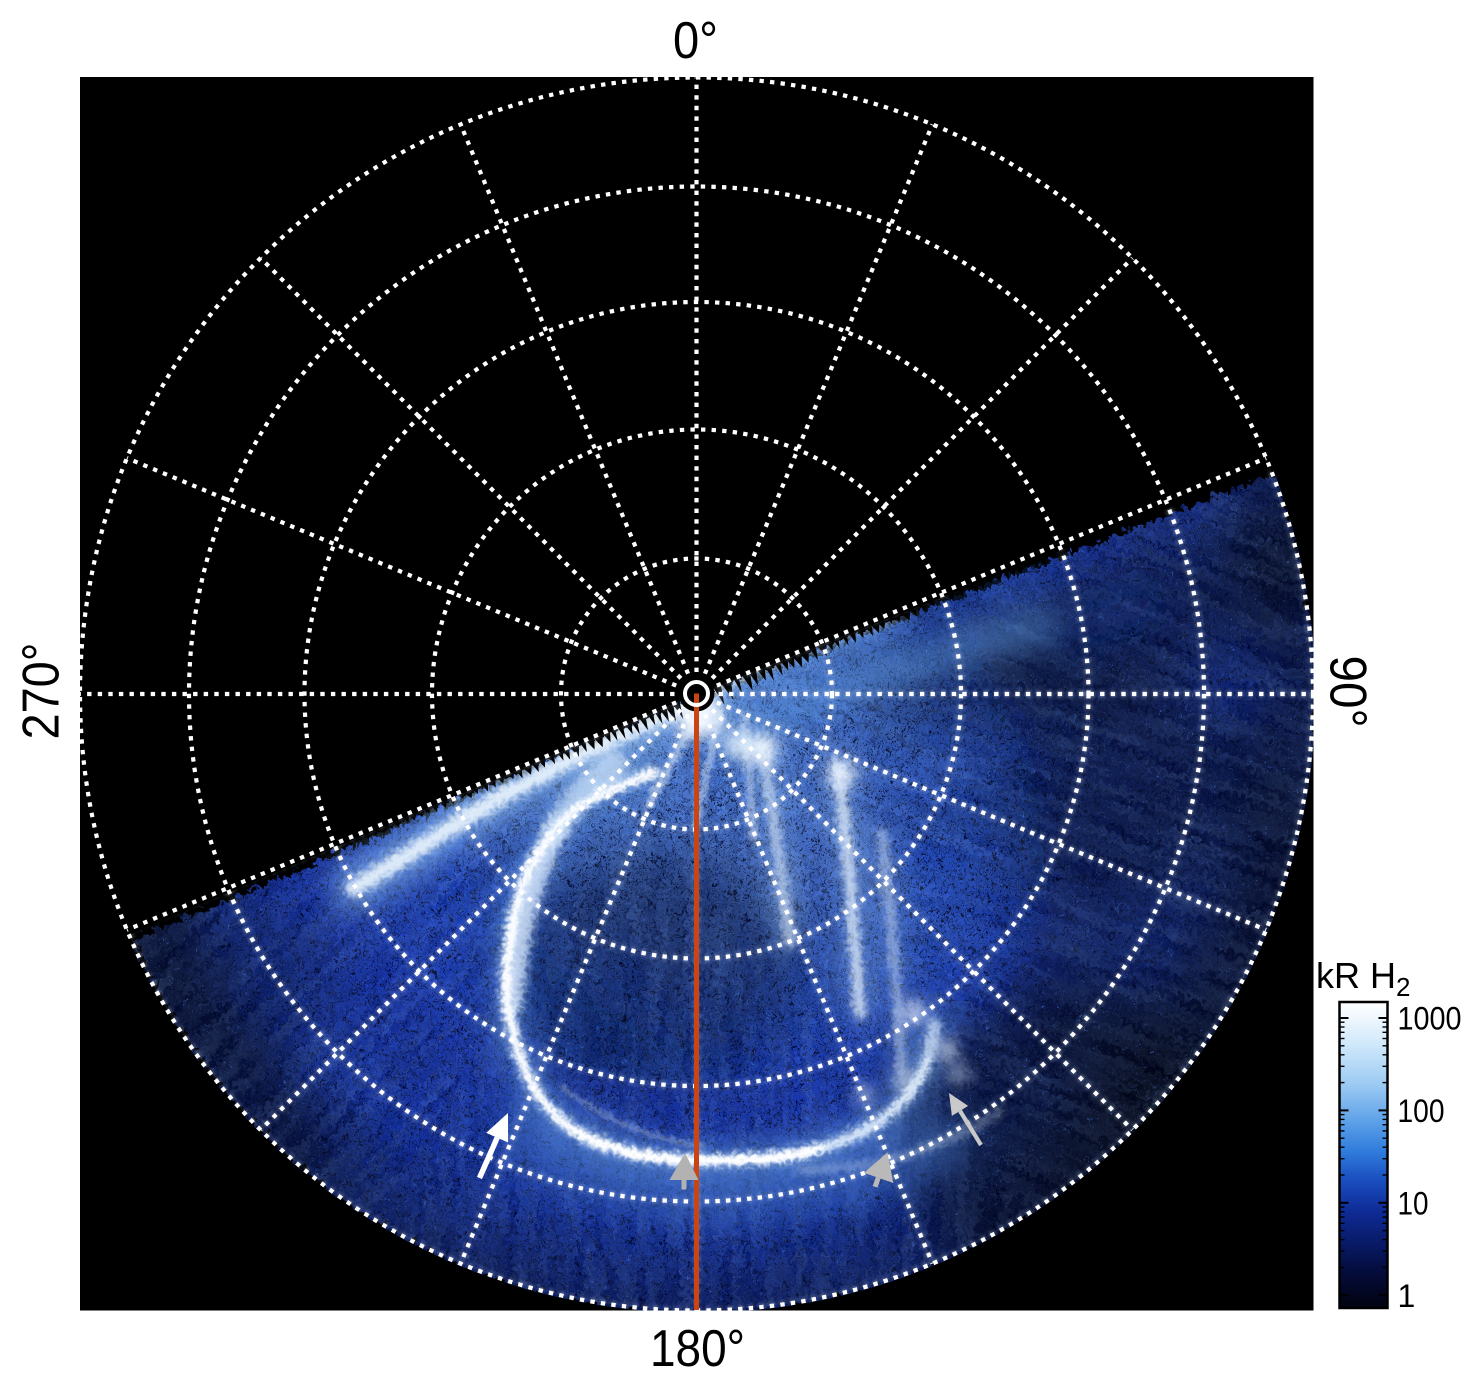 Image resolution: width=1481 pixels, height=1386 pixels. What do you see at coordinates (1421, 1111) in the screenshot?
I see `svg-text: 100` at bounding box center [1421, 1111].